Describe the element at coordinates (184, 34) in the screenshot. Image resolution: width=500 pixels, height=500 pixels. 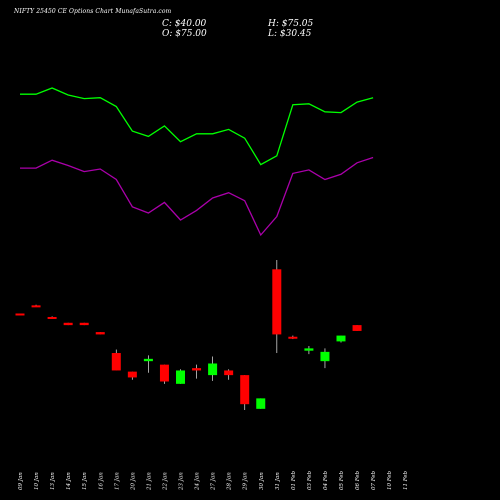
I see `open-price-label: O: $75.00` at that location.